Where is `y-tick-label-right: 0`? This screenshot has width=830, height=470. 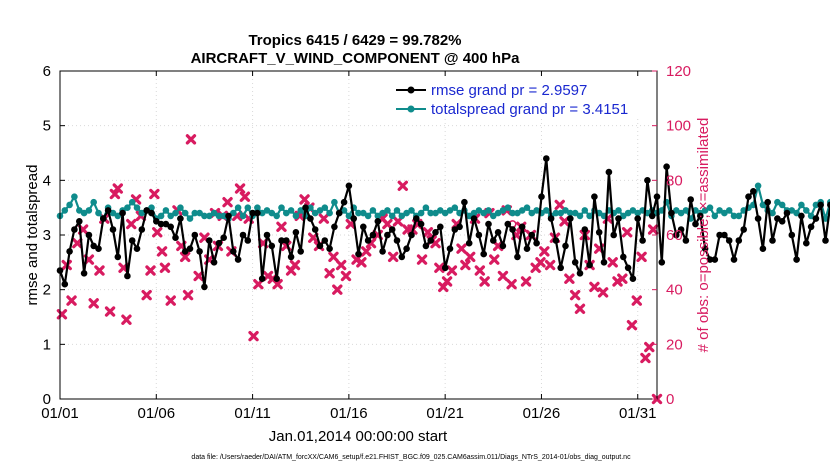
y-tick-label-right: 0 is located at coordinates (670, 399).